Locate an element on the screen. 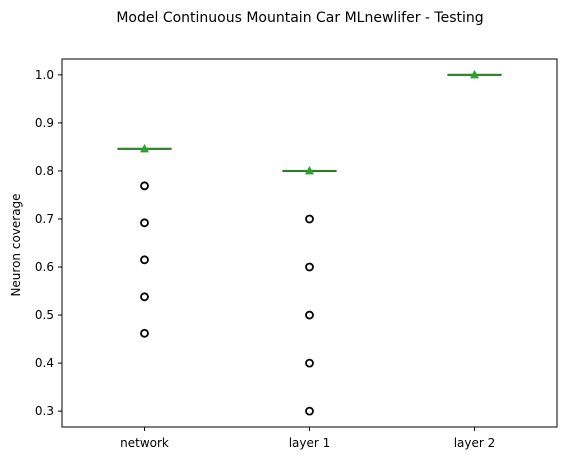 This screenshot has width=567, height=461. x-tick-label: layer 2 is located at coordinates (475, 443).